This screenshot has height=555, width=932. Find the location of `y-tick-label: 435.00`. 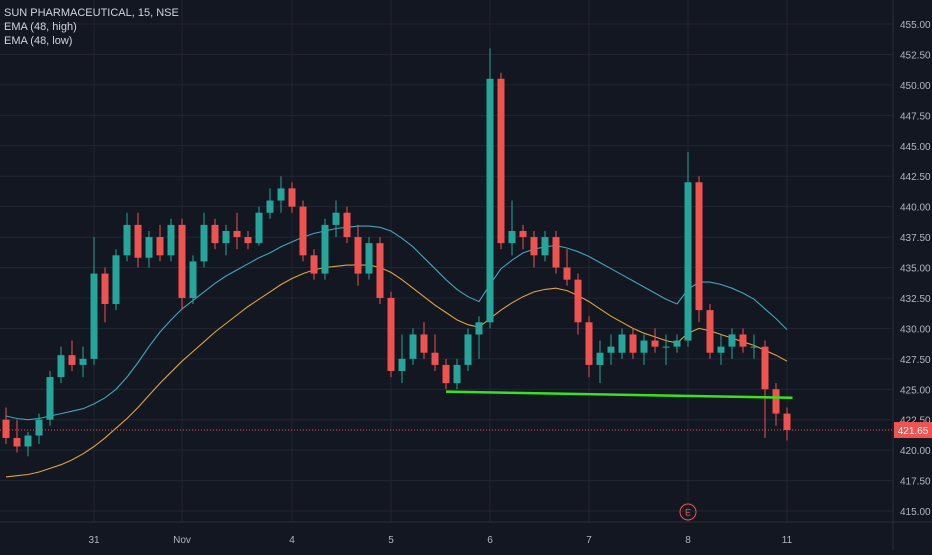

y-tick-label: 435.00 is located at coordinates (915, 269).